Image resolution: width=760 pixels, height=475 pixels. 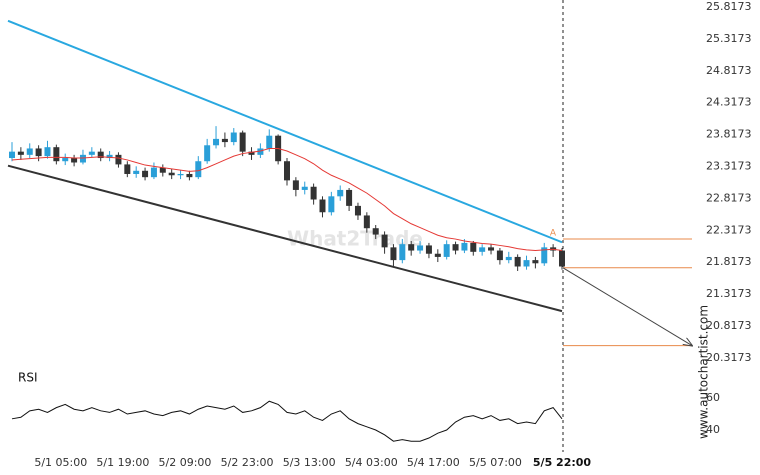 I want to click on y-tick-label: 25.8173, so click(x=729, y=6).